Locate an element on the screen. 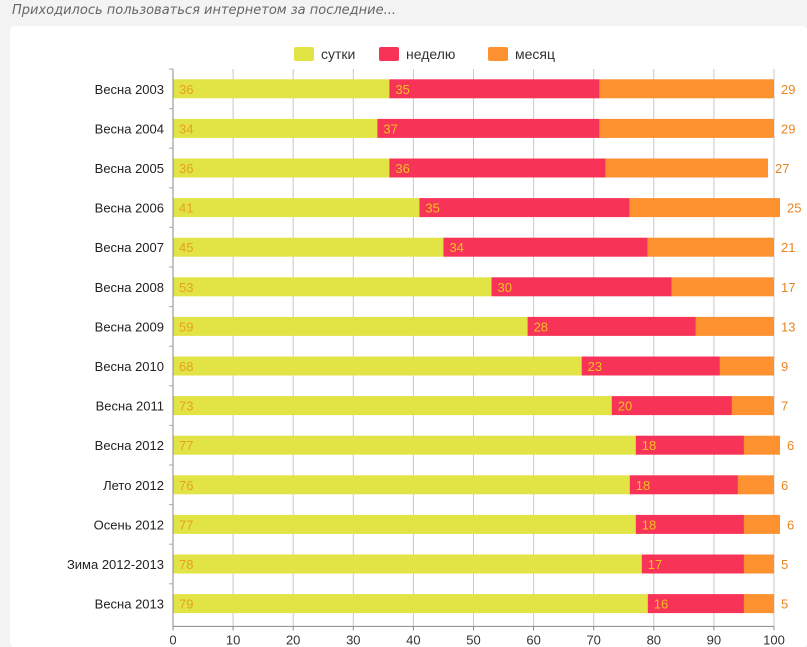 The height and width of the screenshot is (647, 807). x-tick-label-10: 100 is located at coordinates (774, 639).